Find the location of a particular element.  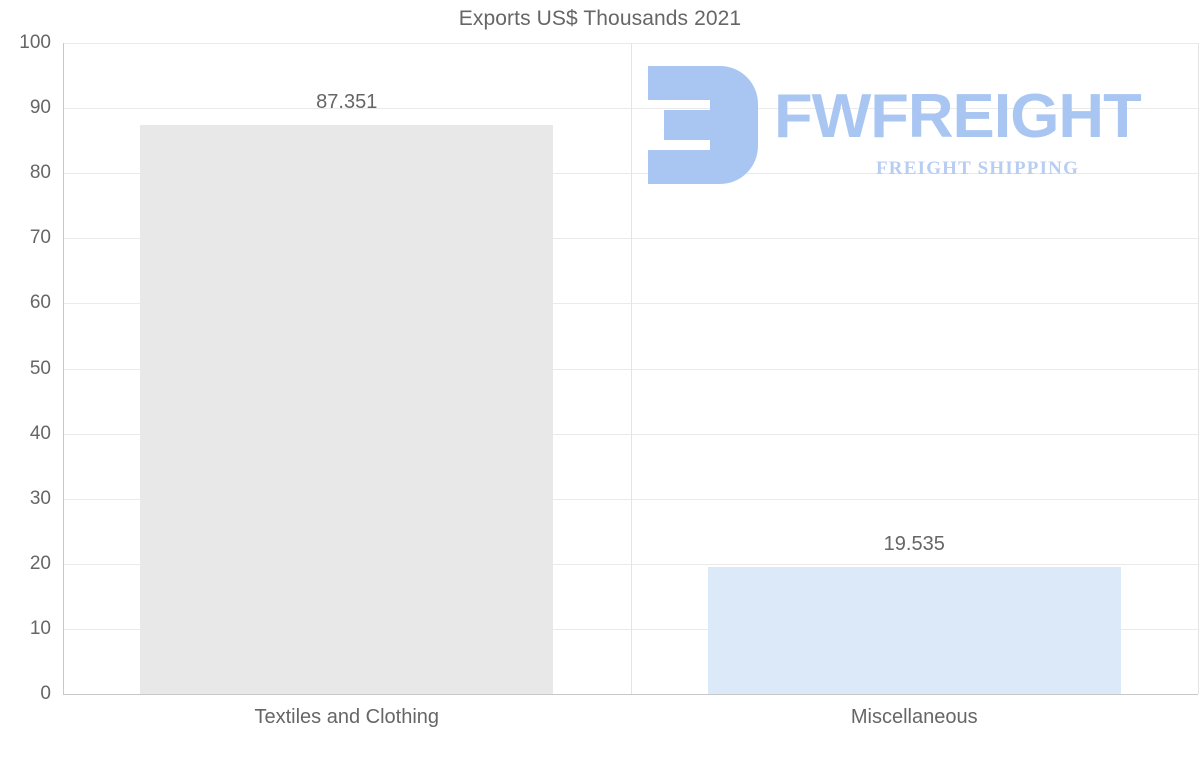

y-axis-tick-label: 40 is located at coordinates (40, 433).